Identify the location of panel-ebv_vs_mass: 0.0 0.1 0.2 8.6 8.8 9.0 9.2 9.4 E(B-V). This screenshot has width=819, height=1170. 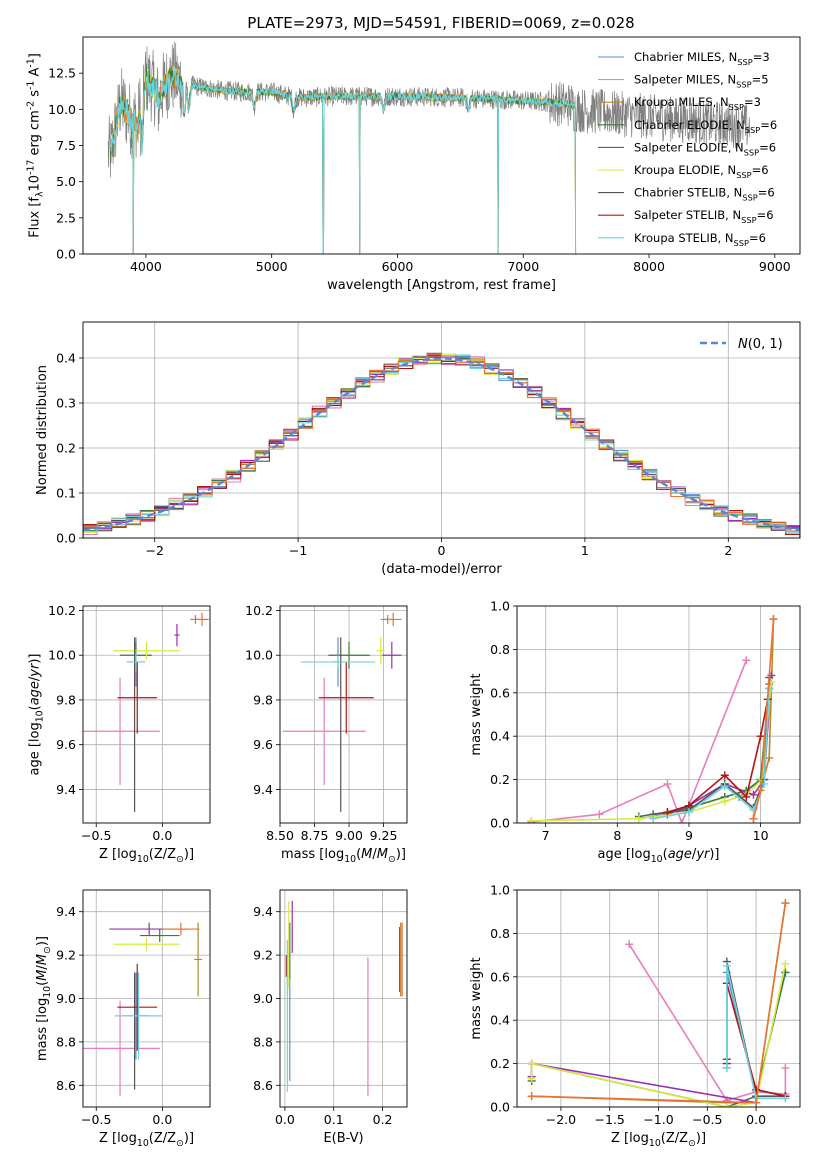
(330, 1017).